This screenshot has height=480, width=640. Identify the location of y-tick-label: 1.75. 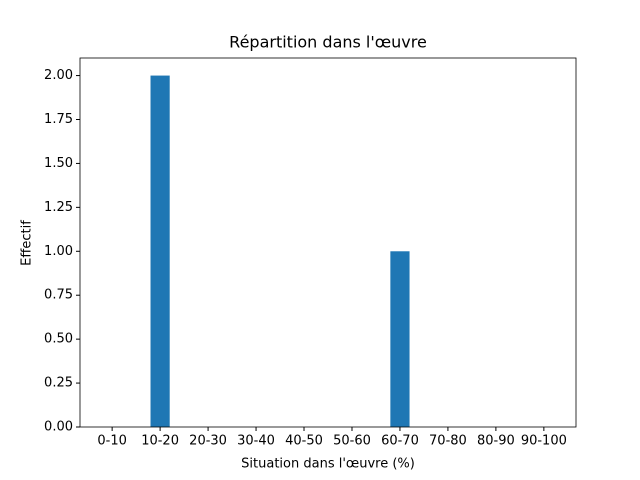
(58, 119).